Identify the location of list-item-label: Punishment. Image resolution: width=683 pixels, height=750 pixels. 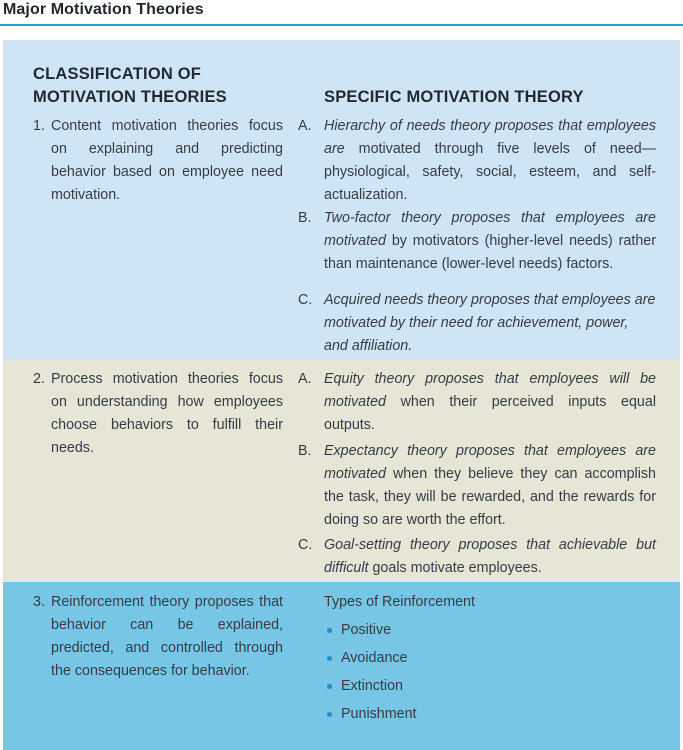
(379, 714).